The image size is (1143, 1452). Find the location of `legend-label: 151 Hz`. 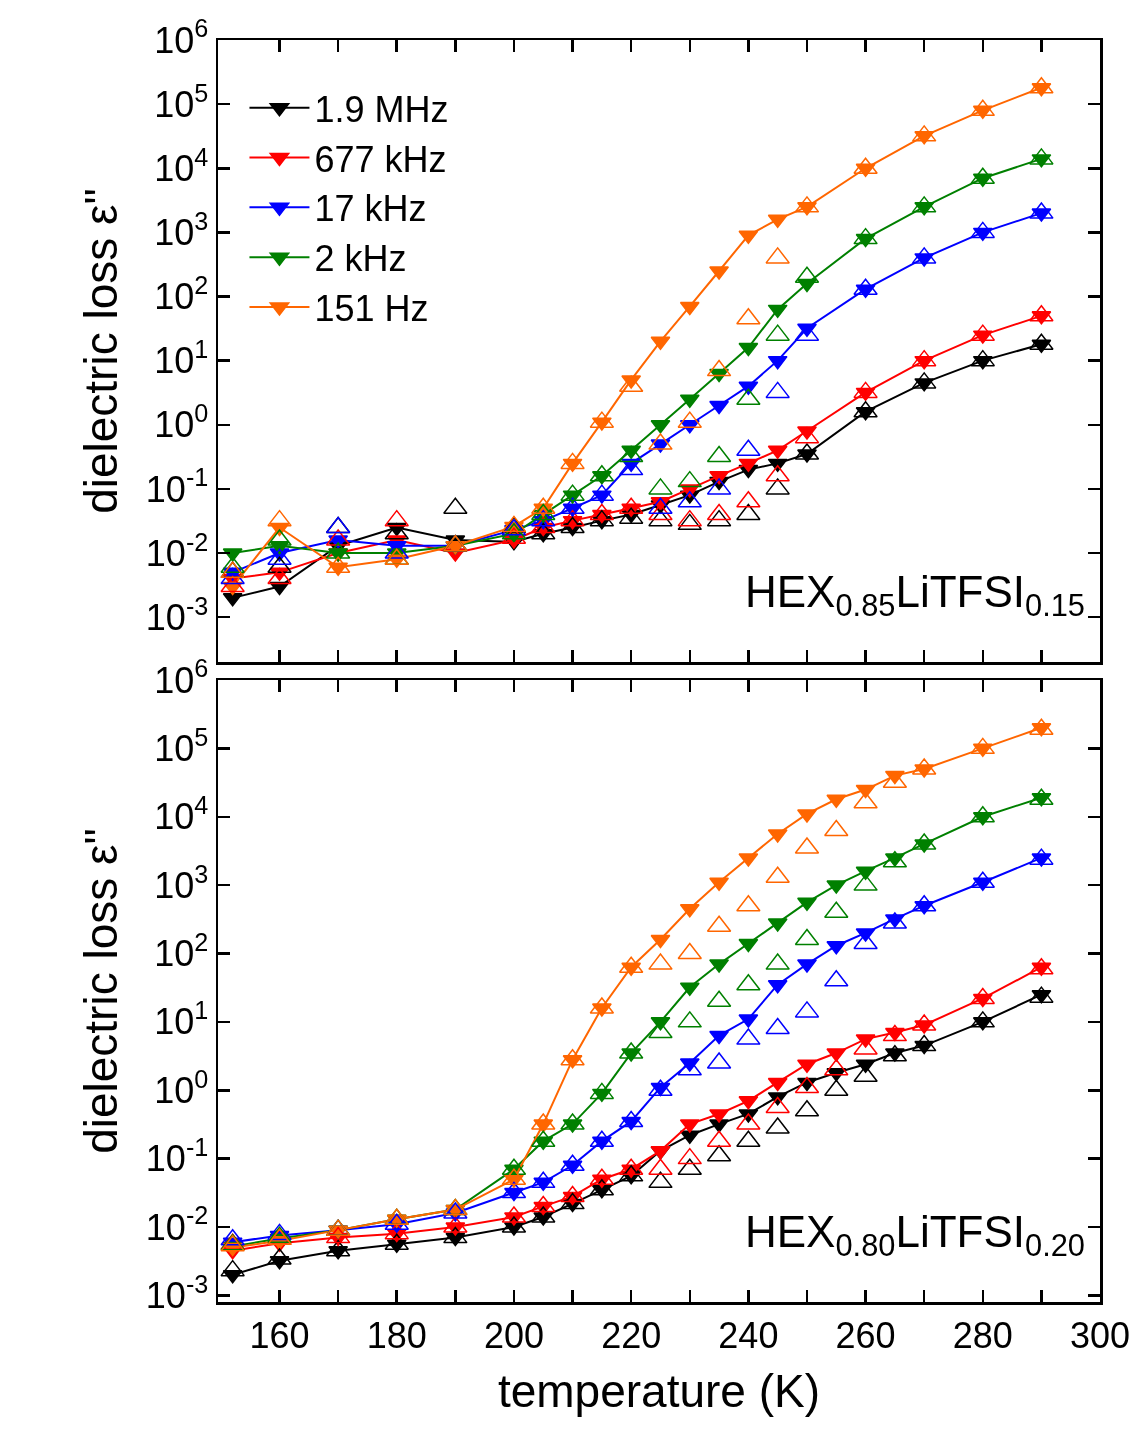

legend-label: 151 Hz is located at coordinates (371, 308).